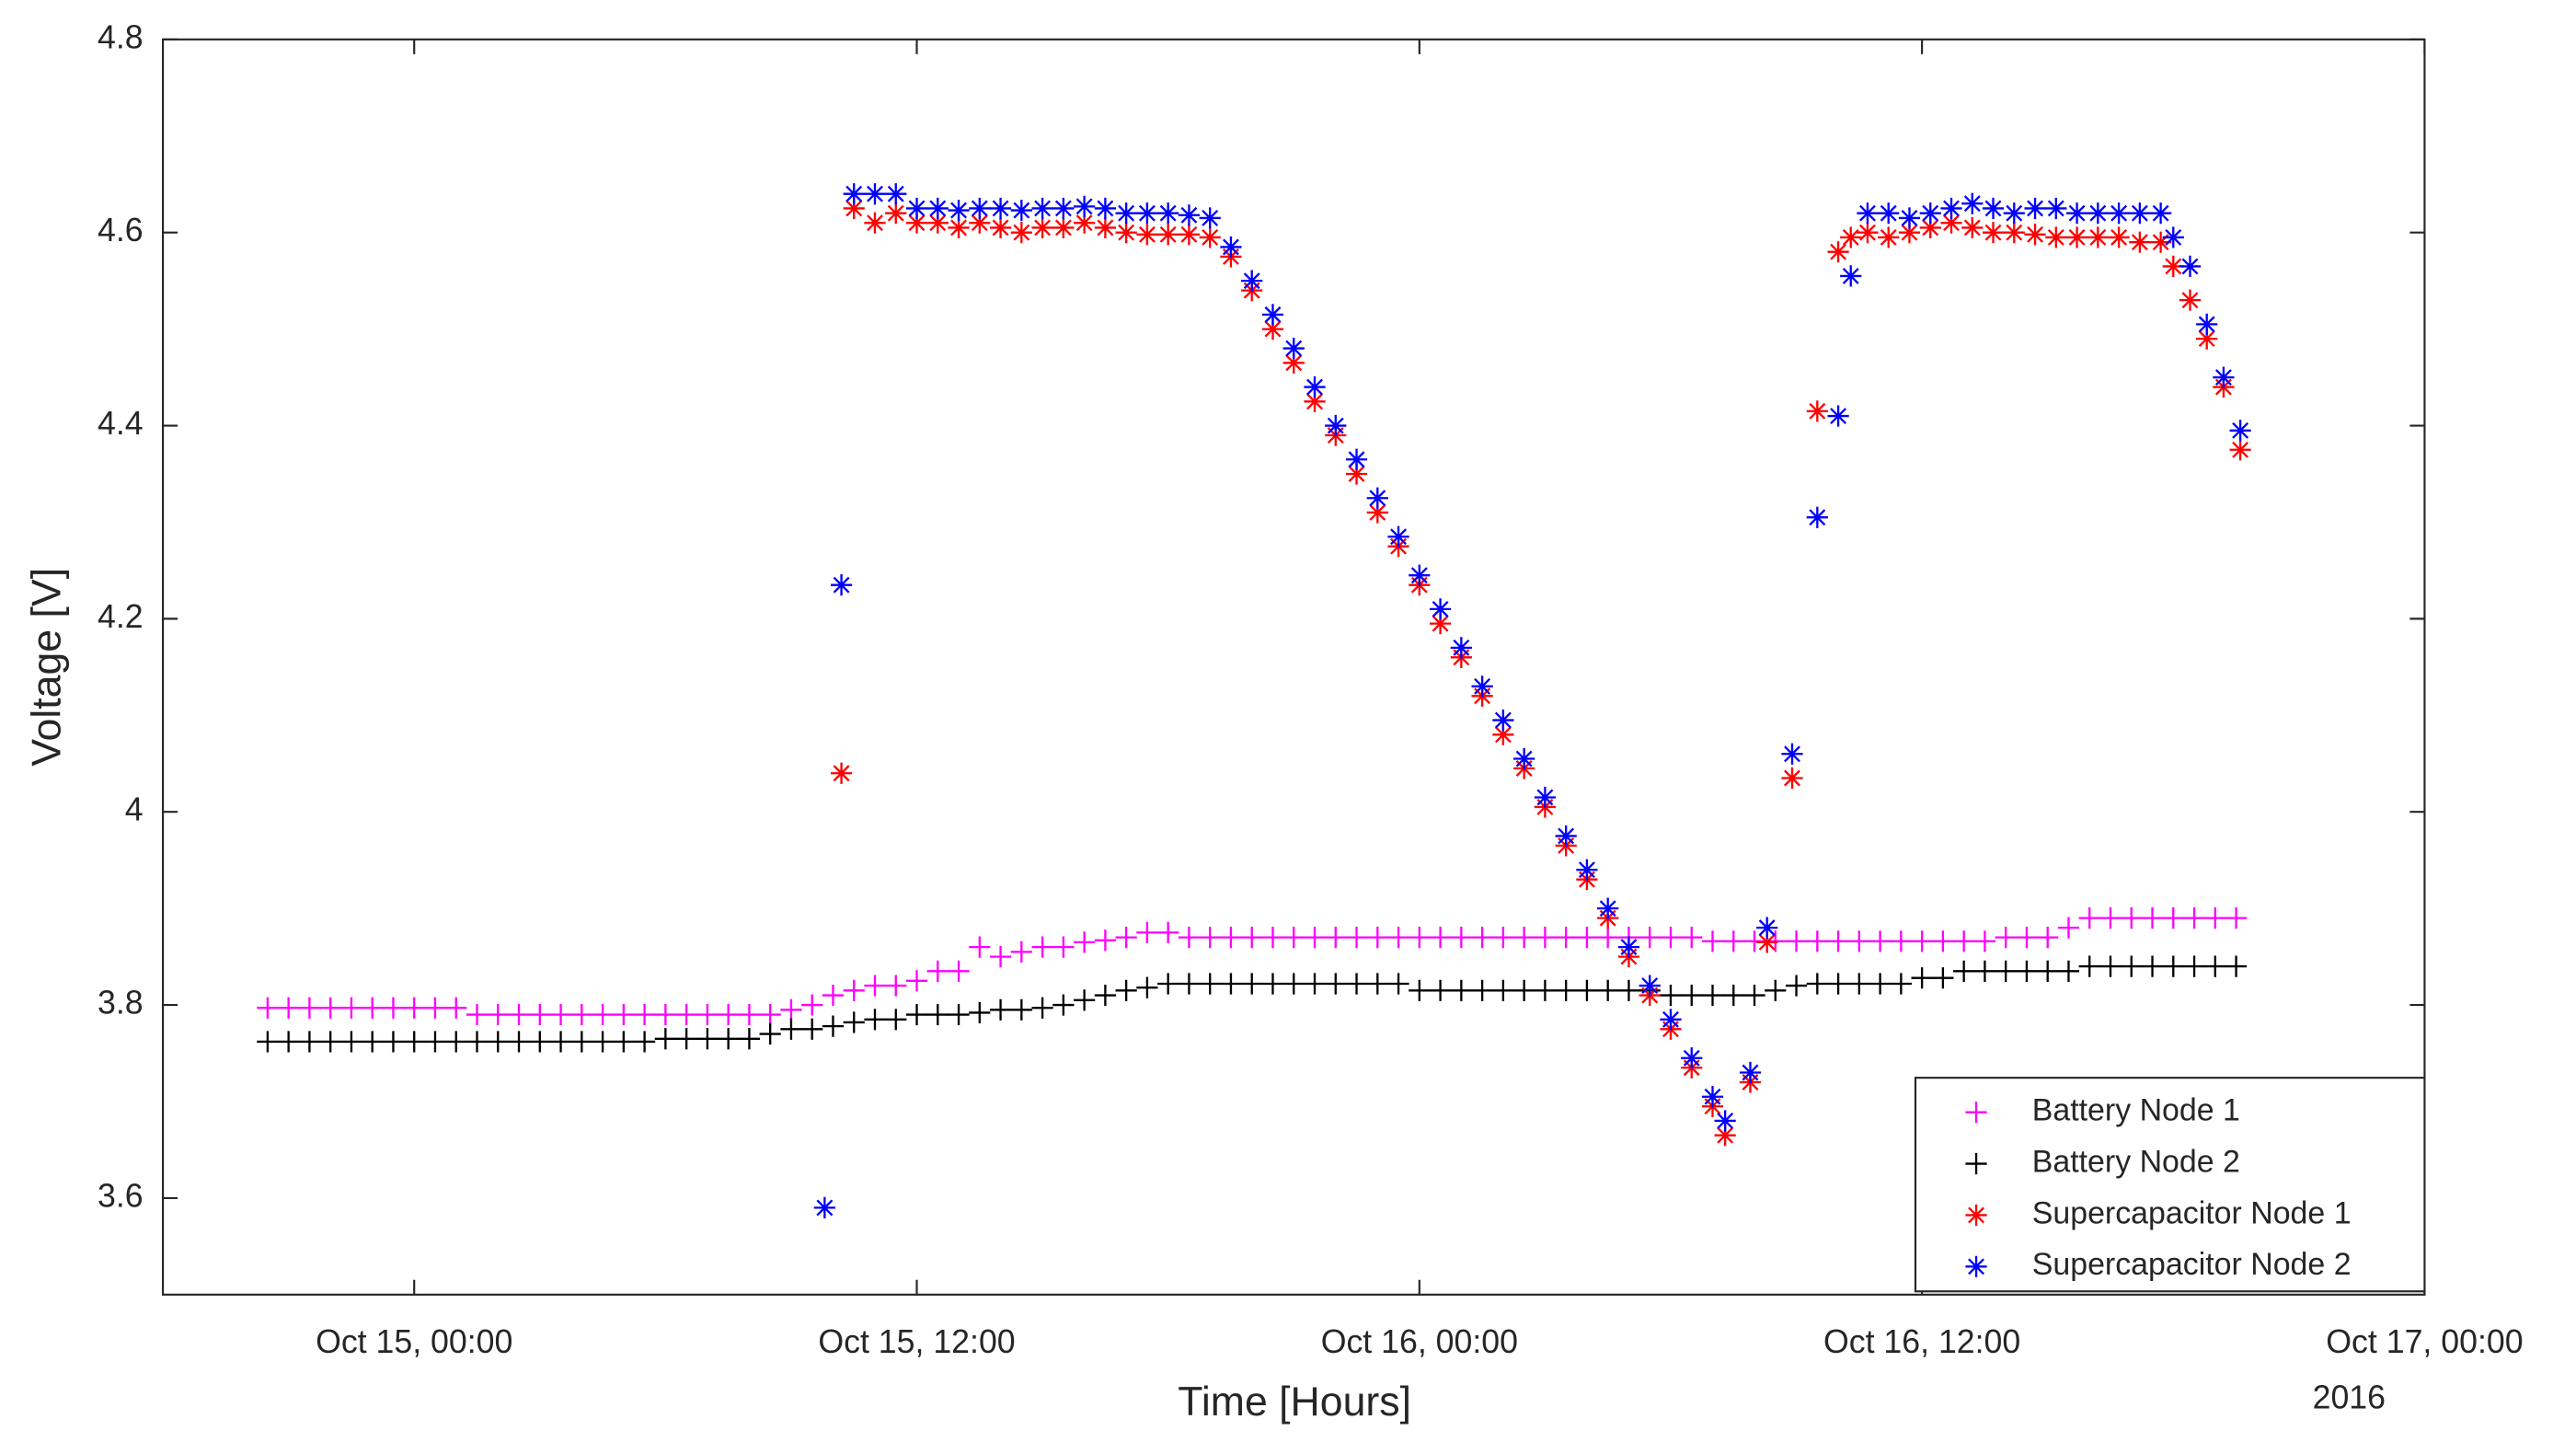 This screenshot has height=1454, width=2576. I want to click on y-axis-label: Voltage [V], so click(47, 667).